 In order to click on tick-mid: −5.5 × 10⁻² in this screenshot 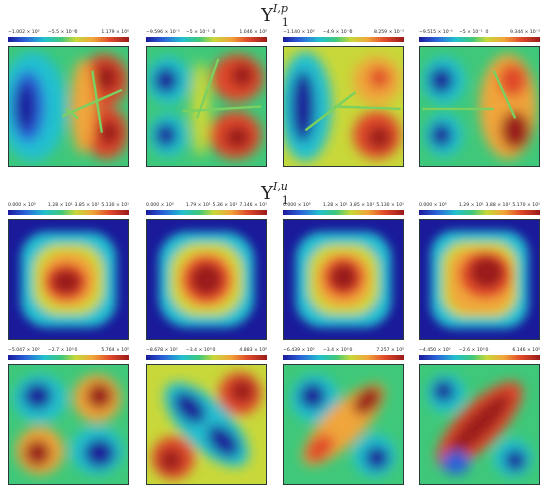, I will do `click(61, 32)`.